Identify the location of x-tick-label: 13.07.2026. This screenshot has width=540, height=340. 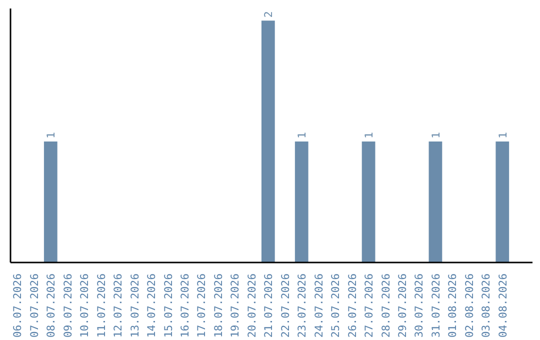
(135, 306).